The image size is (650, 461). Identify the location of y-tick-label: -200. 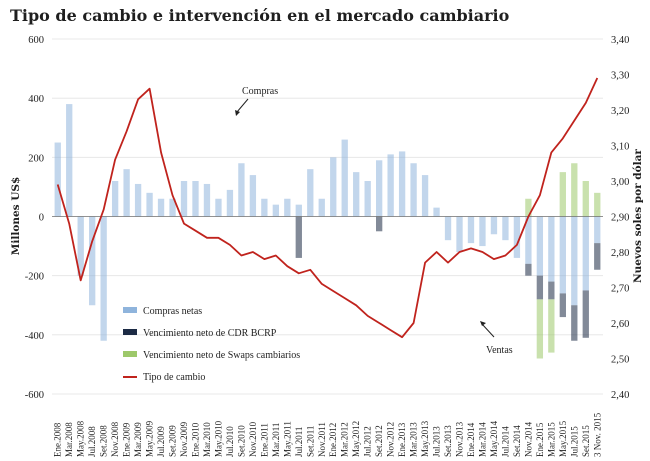
(34, 277).